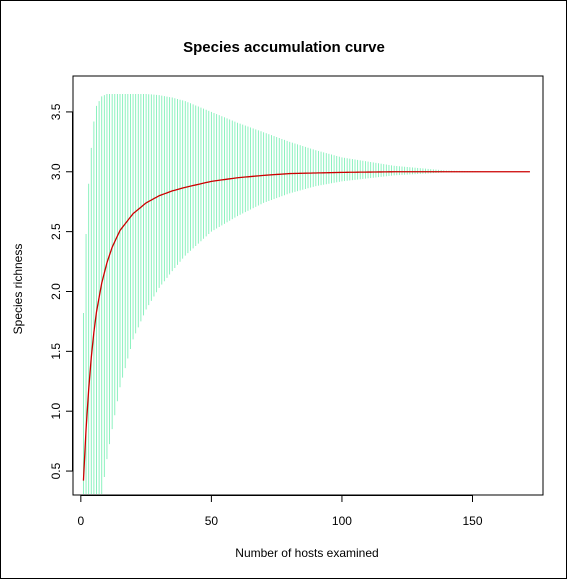 Image resolution: width=567 pixels, height=579 pixels. What do you see at coordinates (56, 111) in the screenshot?
I see `y-tick-label: 3.5` at bounding box center [56, 111].